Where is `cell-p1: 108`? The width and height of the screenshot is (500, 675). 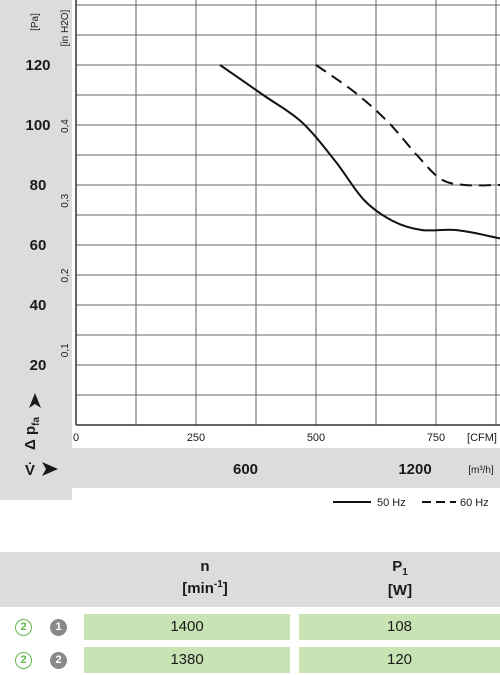
cell-p1: 108 is located at coordinates (399, 627).